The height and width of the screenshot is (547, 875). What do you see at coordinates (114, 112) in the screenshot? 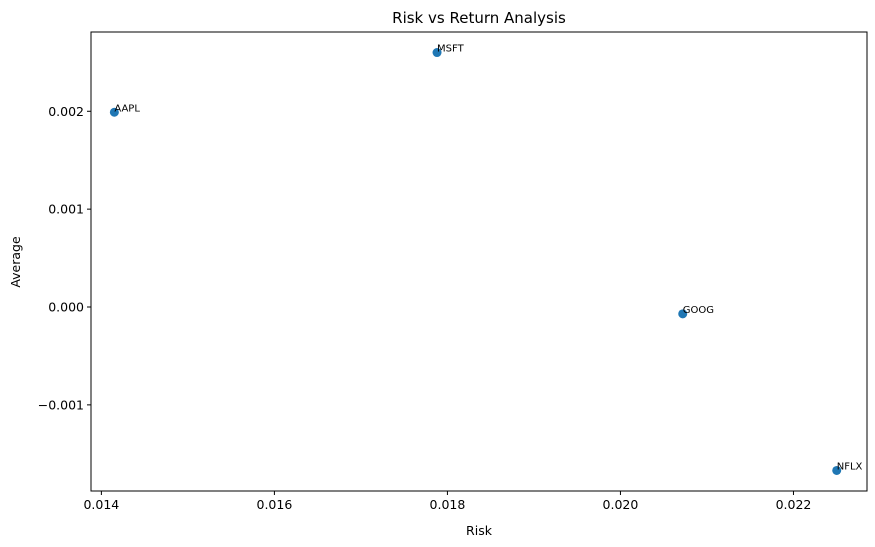
I see `data-point-aapl` at bounding box center [114, 112].